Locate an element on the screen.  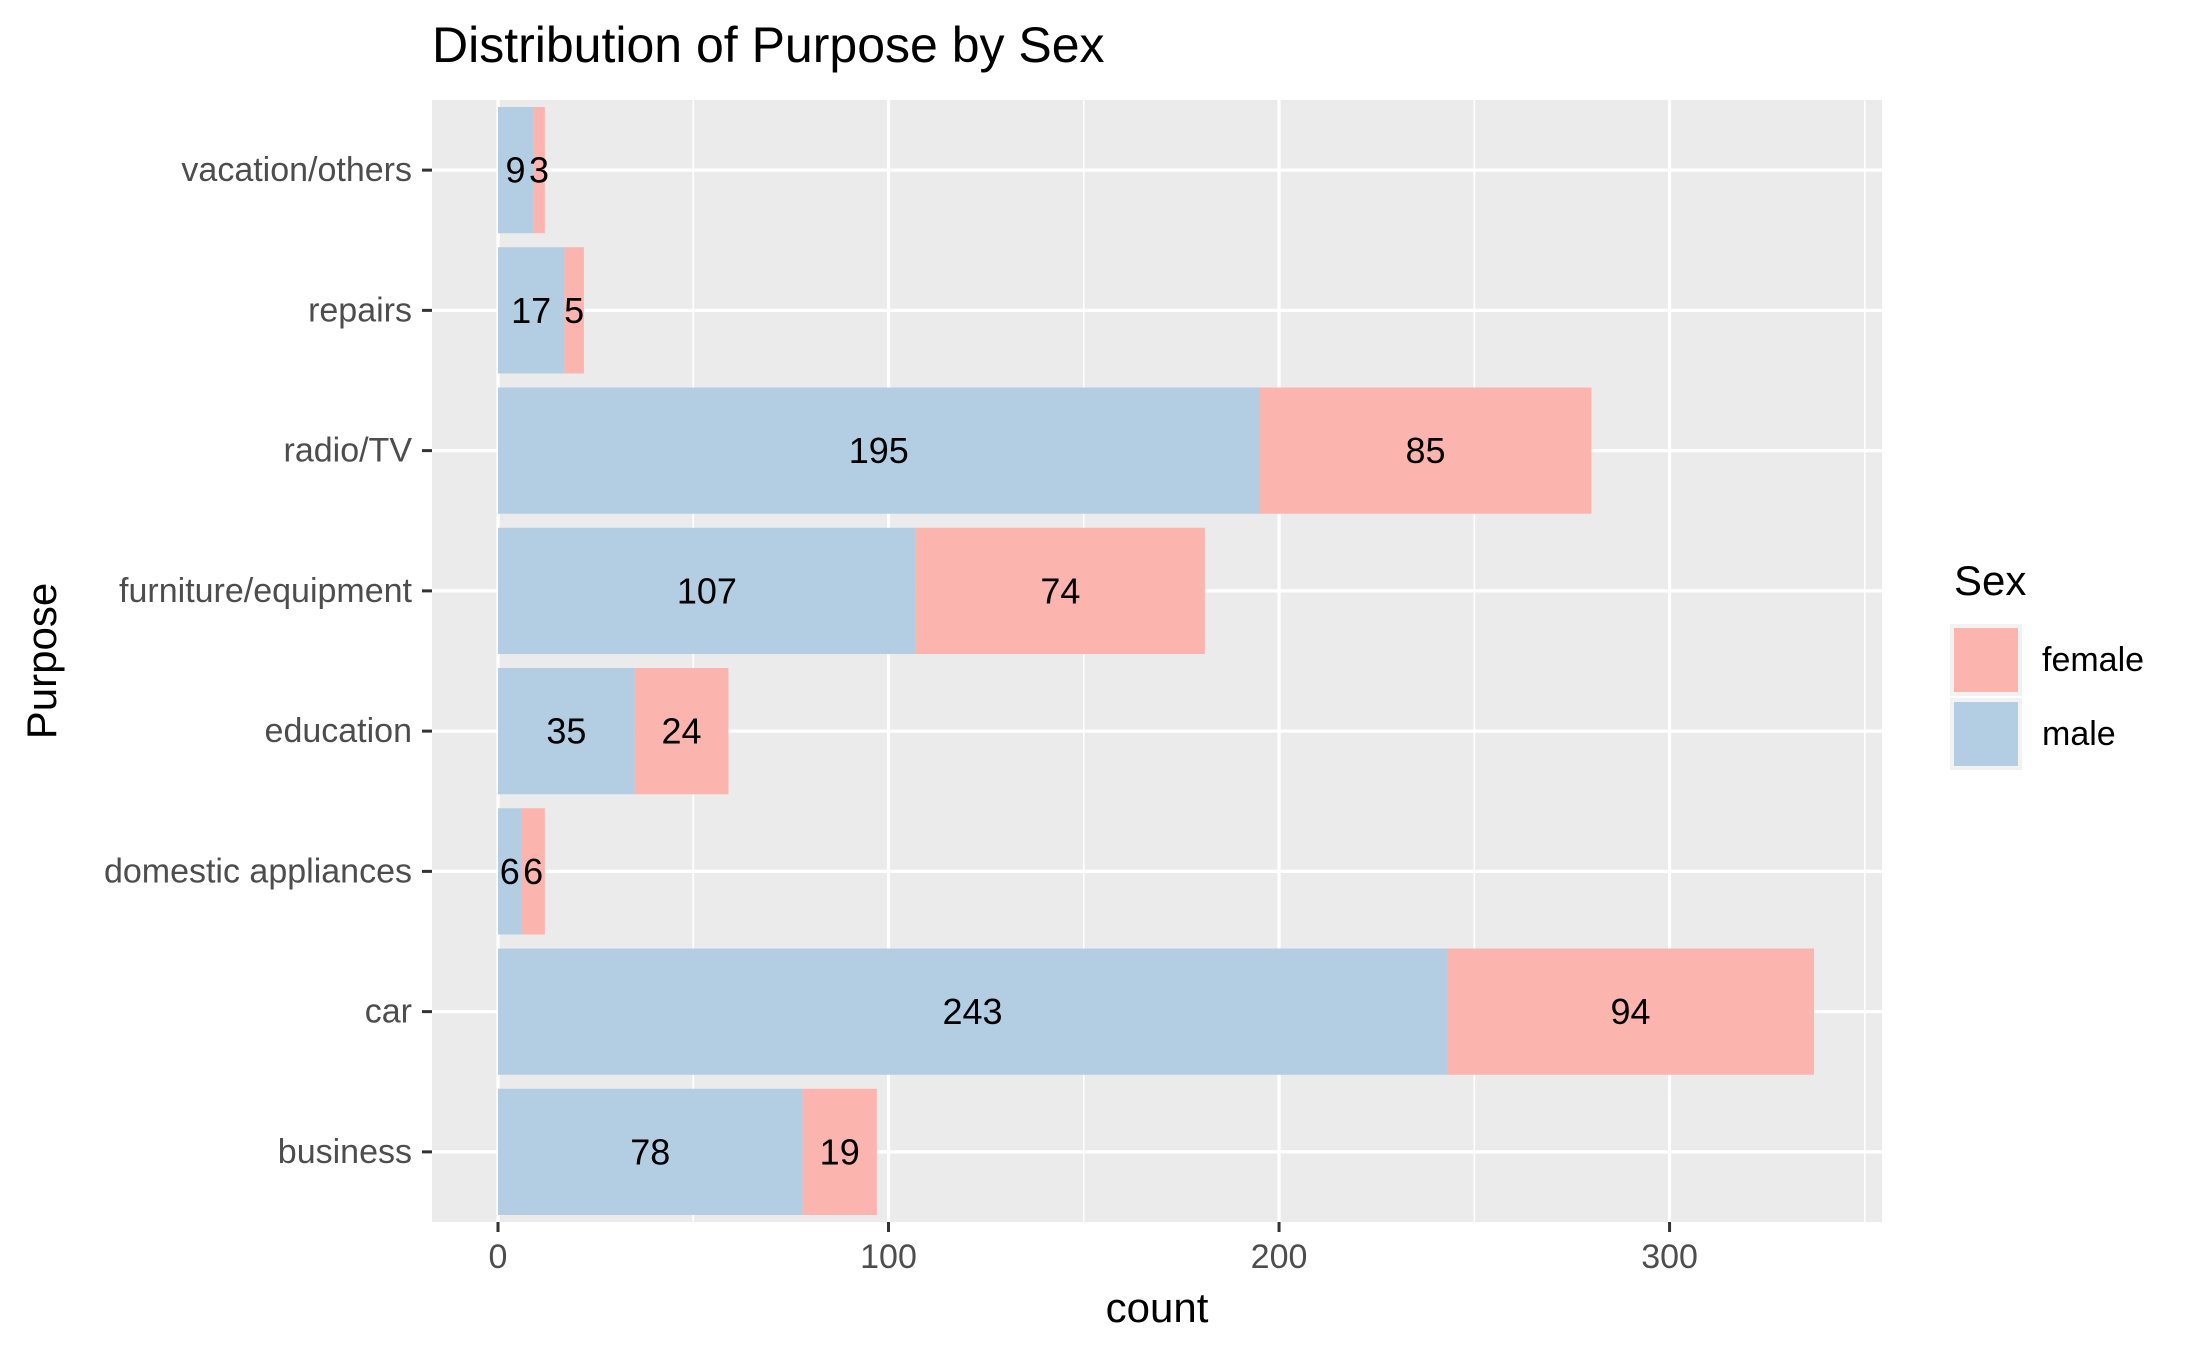
legend-label-female: female is located at coordinates (2093, 660).